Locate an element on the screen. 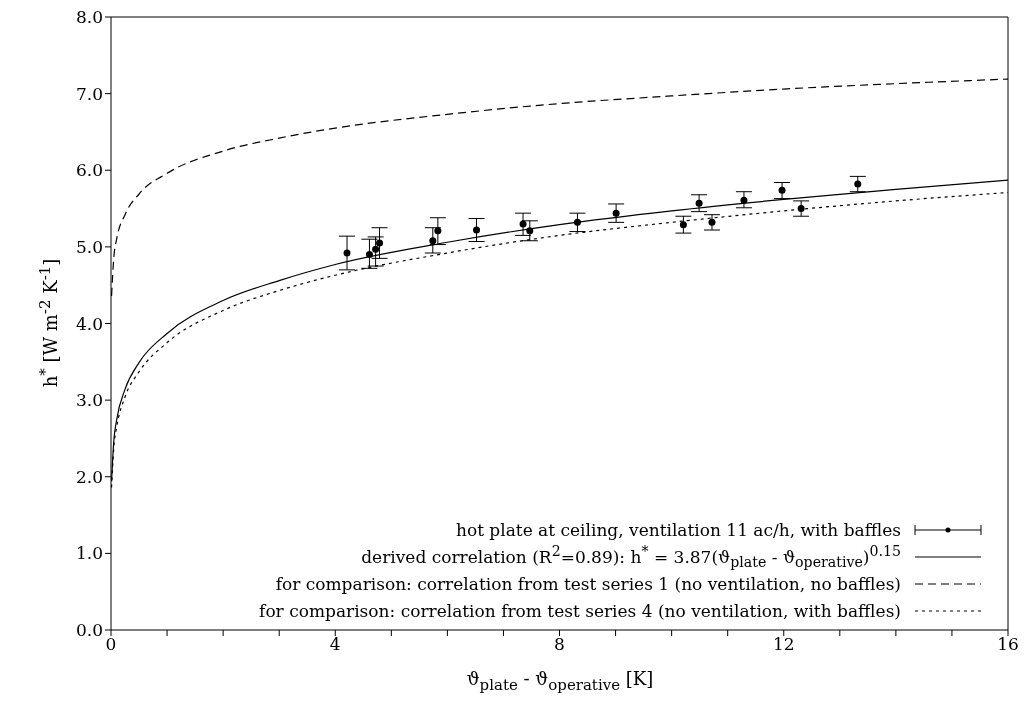  y-tick-label: 1.0 is located at coordinates (89, 553).